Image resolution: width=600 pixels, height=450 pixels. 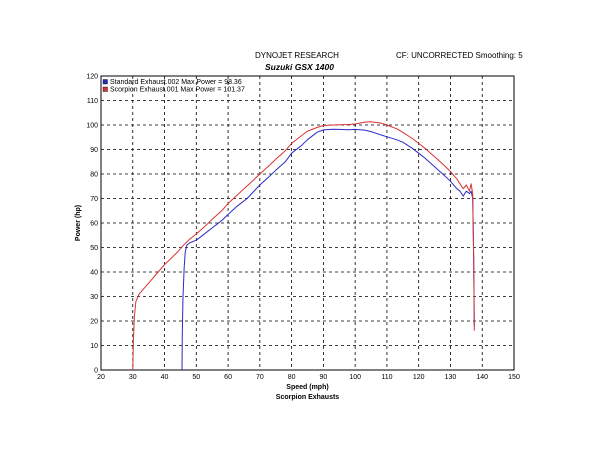 I want to click on y-tick-label: 120, so click(x=92, y=77).